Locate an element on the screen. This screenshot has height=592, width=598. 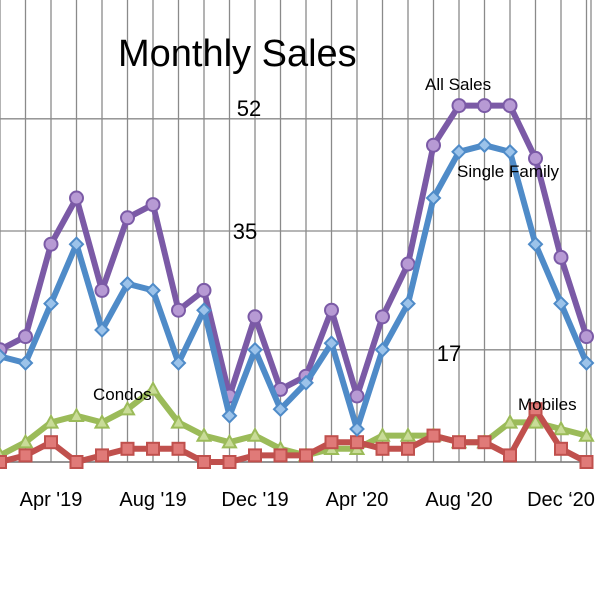
series-mobiles is located at coordinates (297, 435).